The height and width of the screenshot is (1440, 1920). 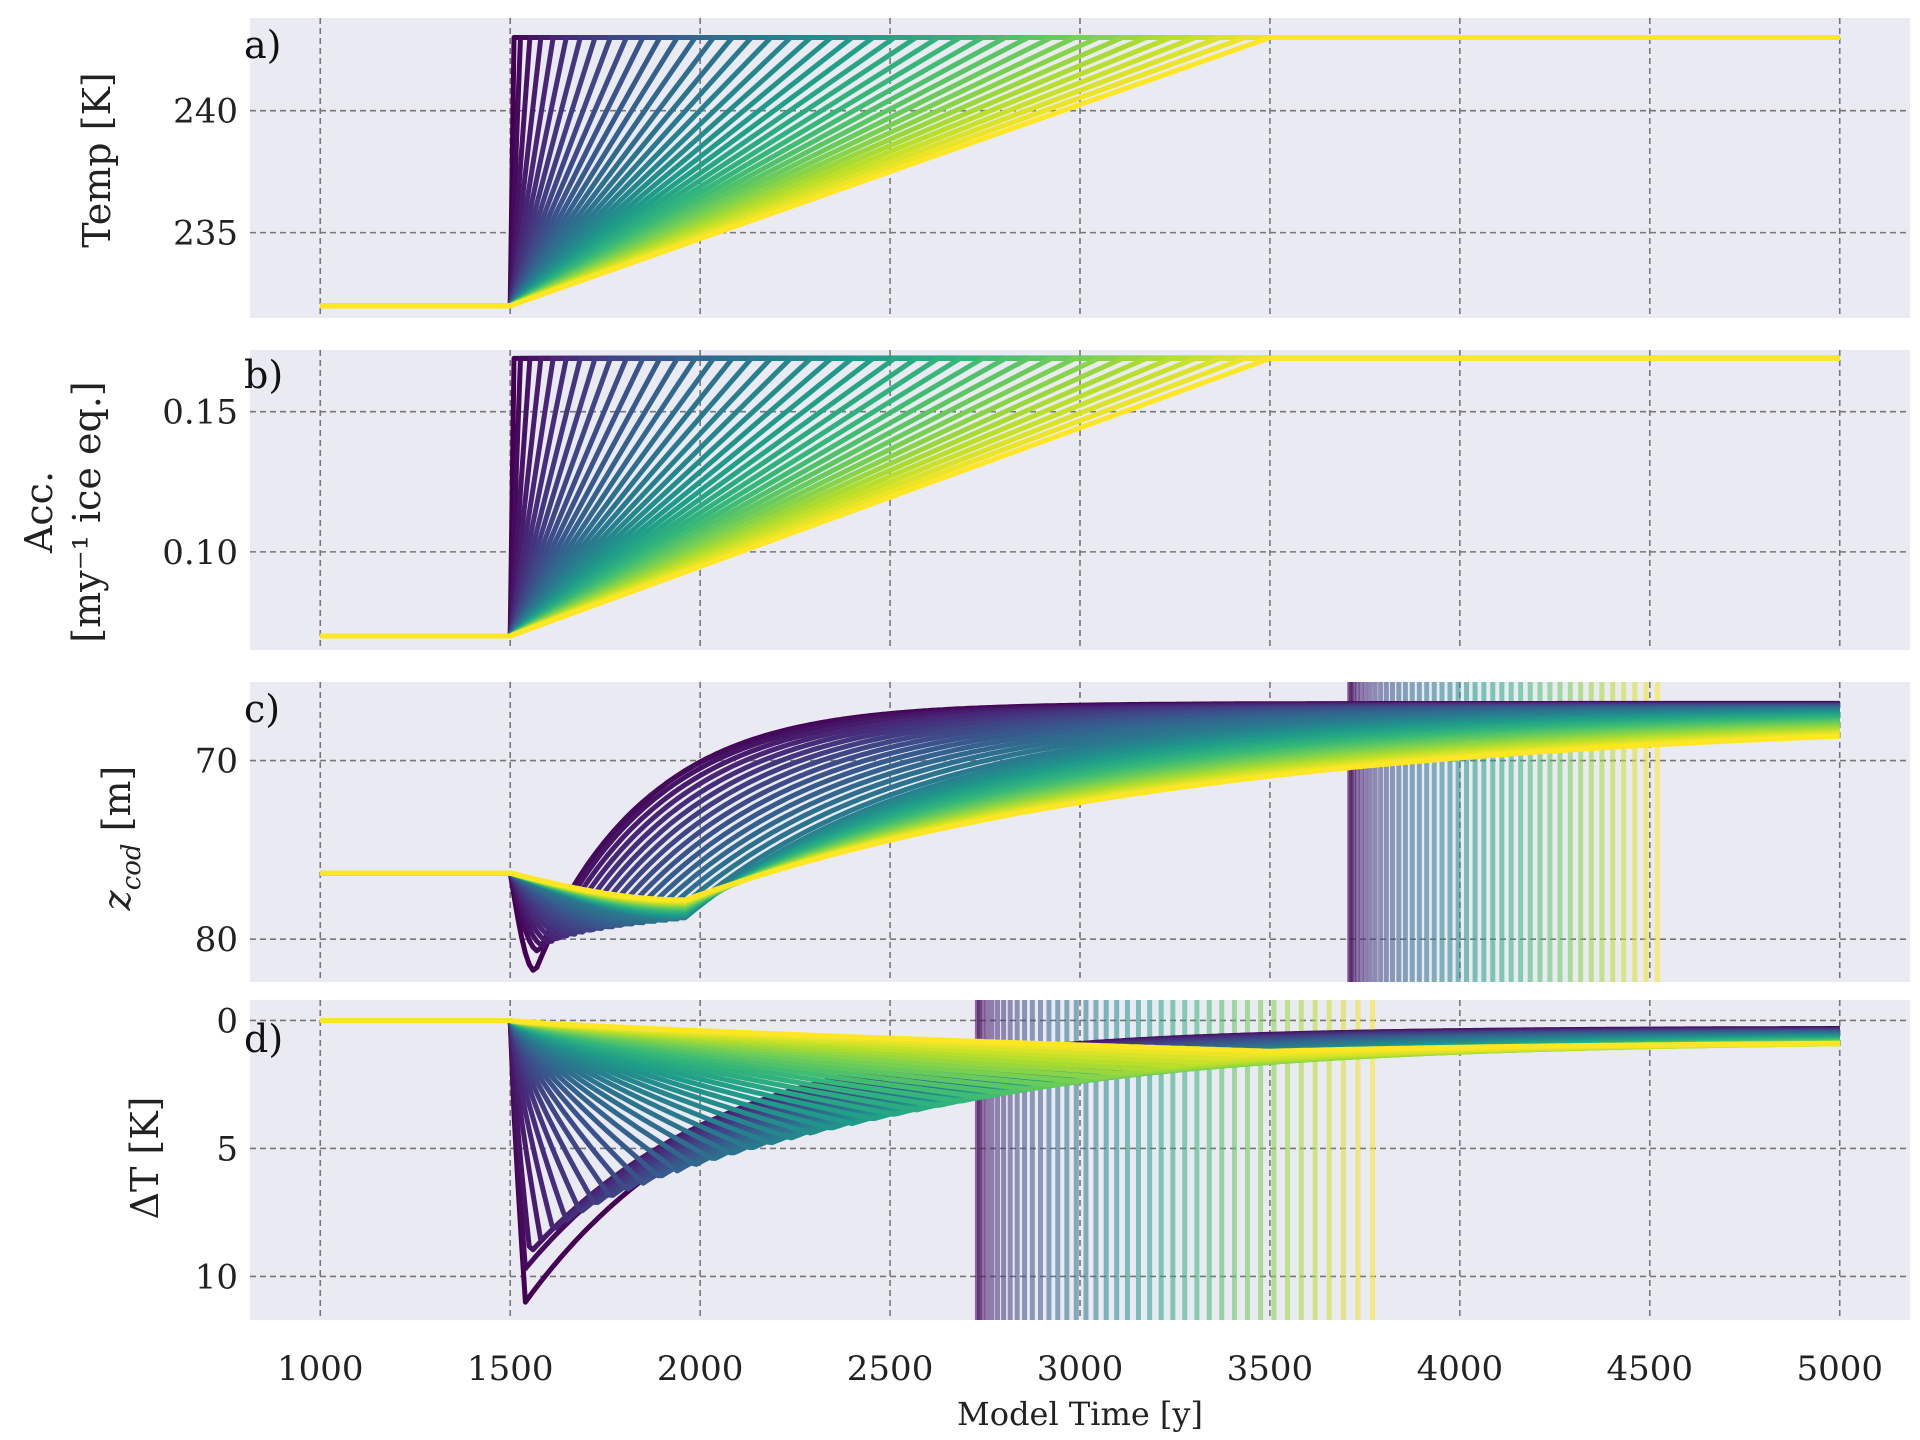 What do you see at coordinates (205, 112) in the screenshot?
I see `y-tick-label: 240` at bounding box center [205, 112].